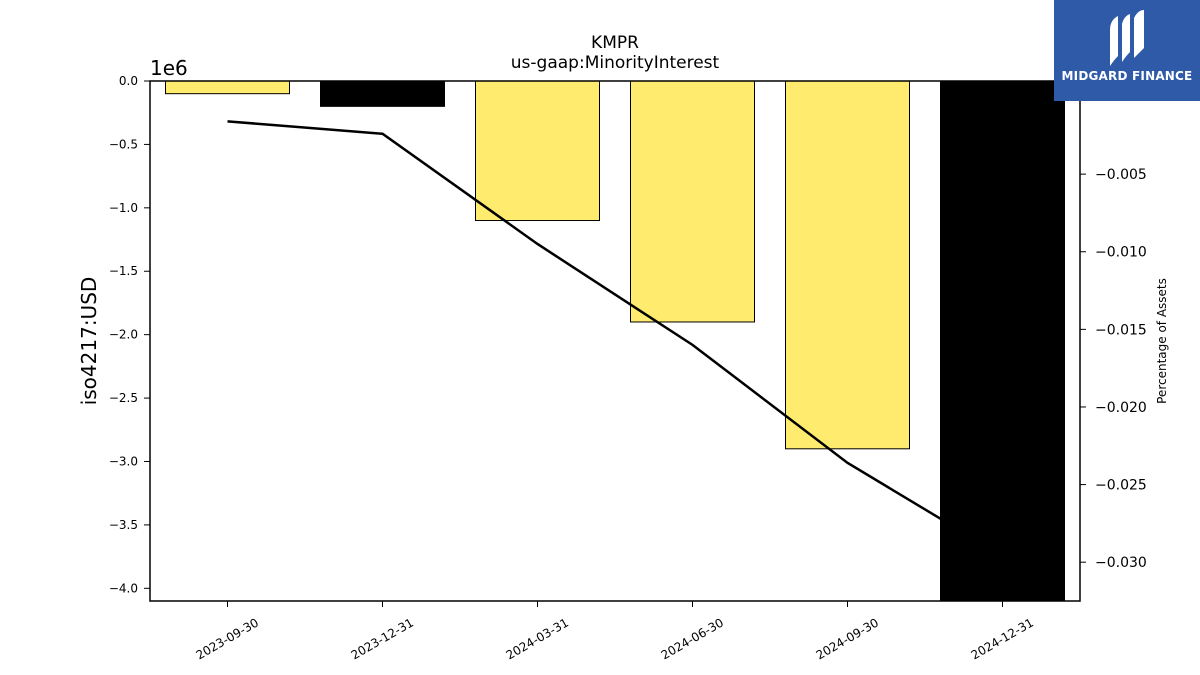  What do you see at coordinates (615, 43) in the screenshot?
I see `chart-title: KMPR` at bounding box center [615, 43].